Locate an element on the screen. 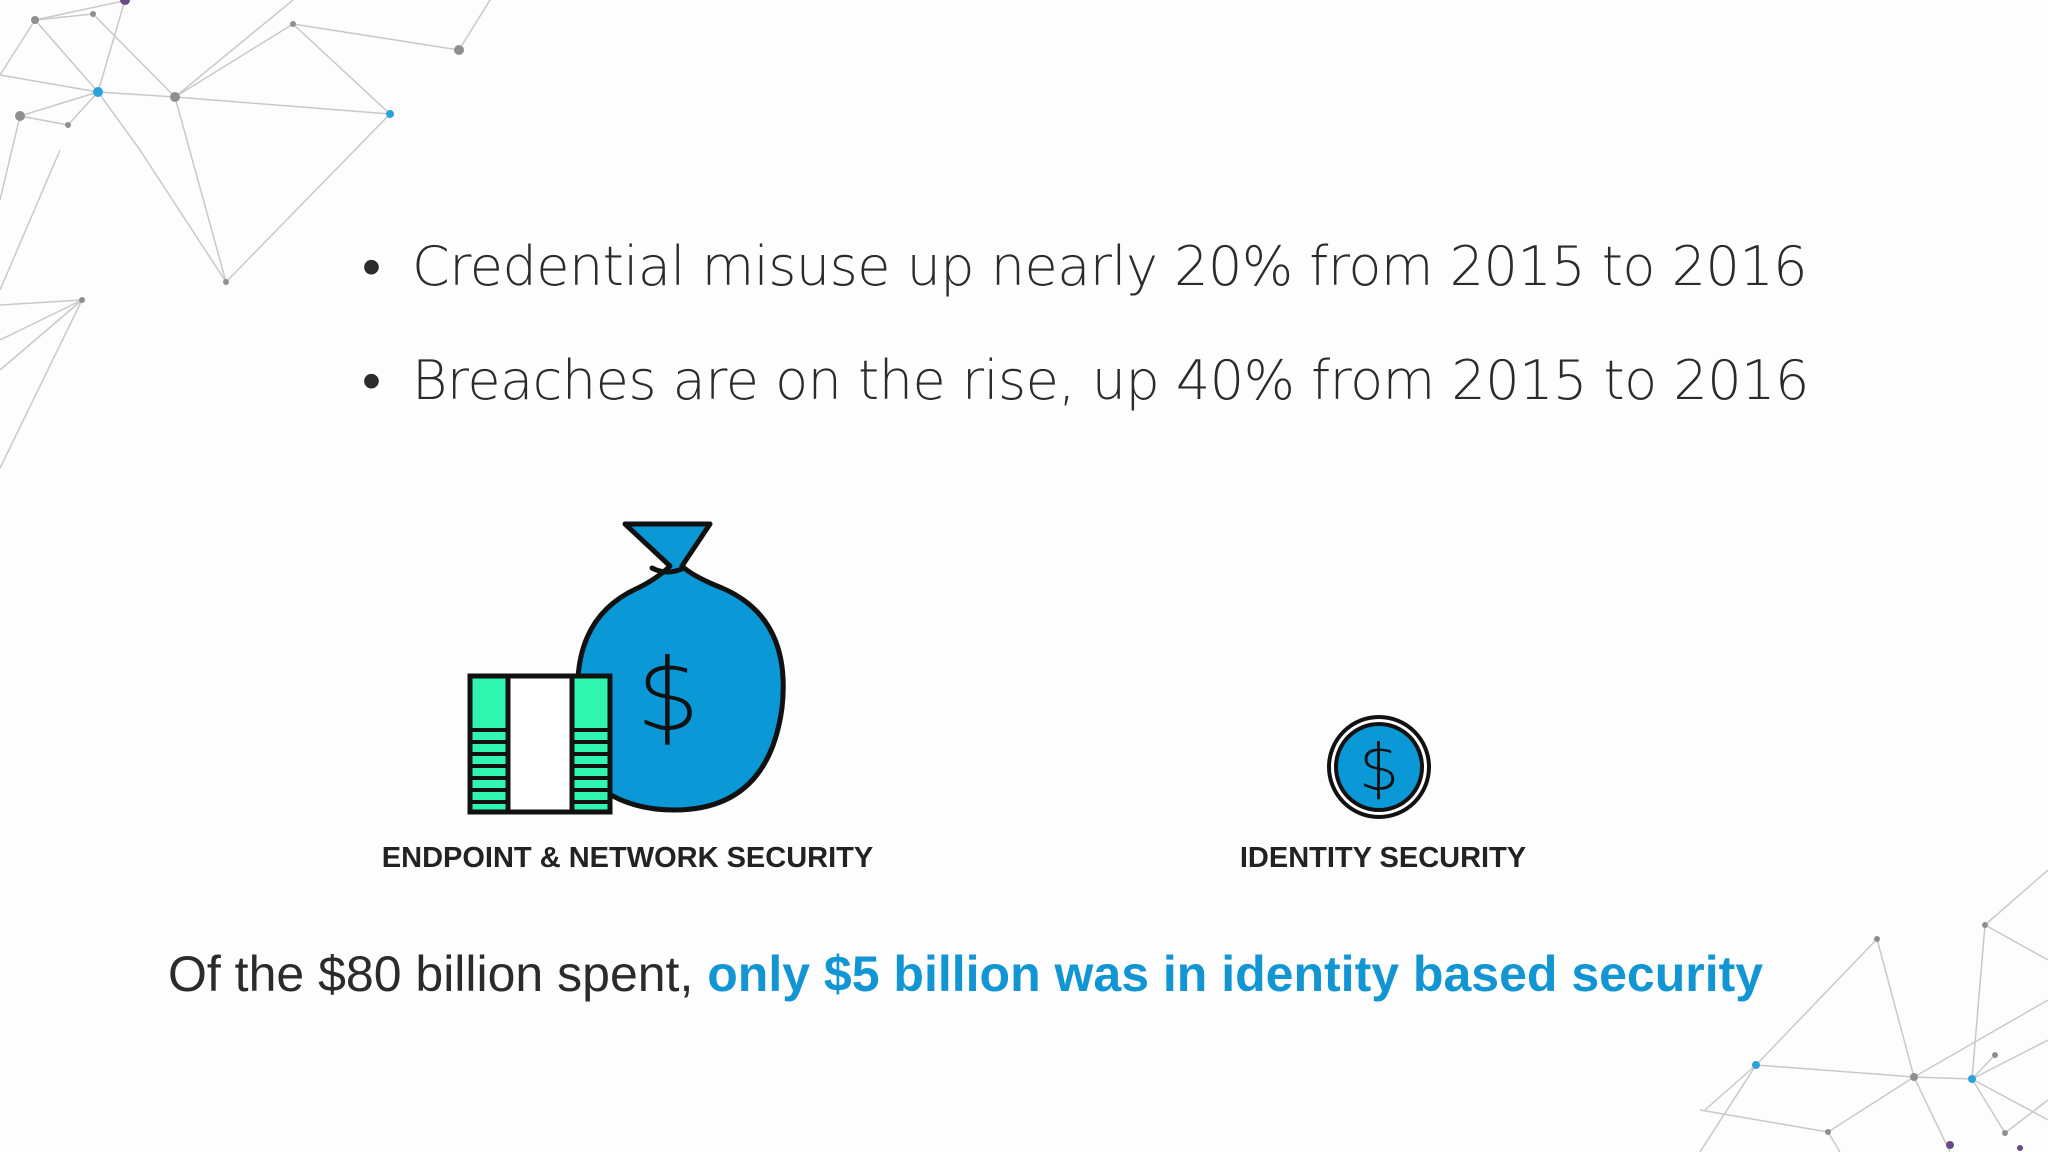  caption-identity-security: IDENTITY SECURITY is located at coordinates (1383, 858).